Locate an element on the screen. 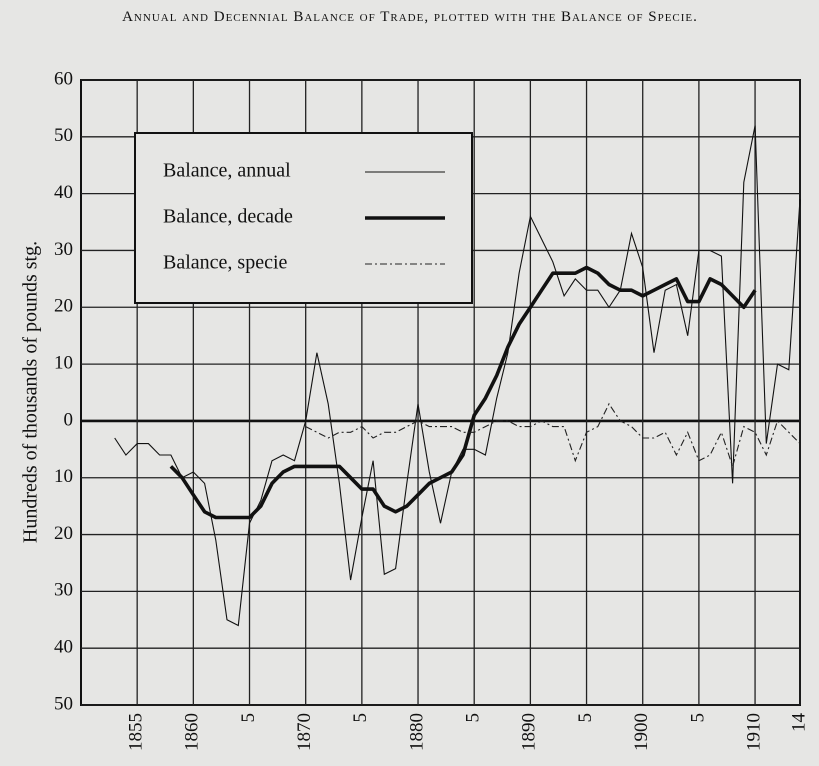 This screenshot has width=819, height=766. x-tick-label: 1910 is located at coordinates (753, 732).